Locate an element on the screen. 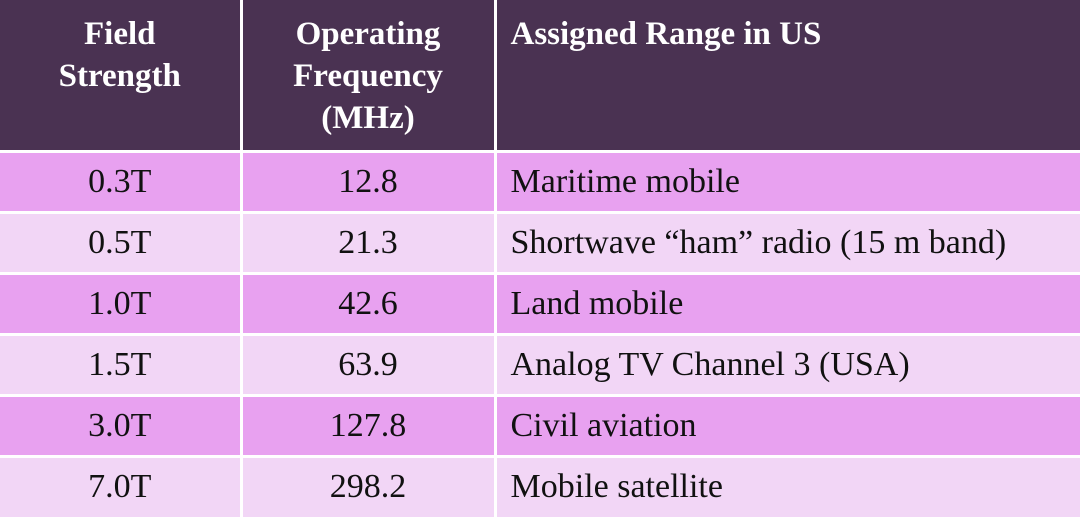 This screenshot has height=517, width=1080. cell-frequency: 21.3 is located at coordinates (369, 243).